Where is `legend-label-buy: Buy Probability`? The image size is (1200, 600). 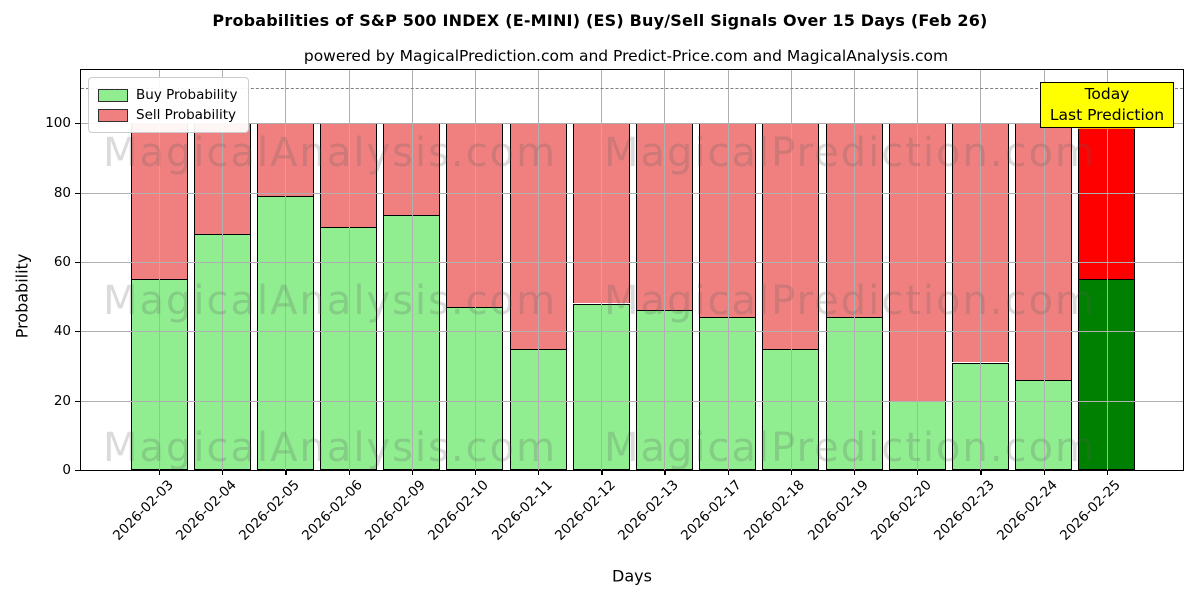
legend-label-buy: Buy Probability is located at coordinates (187, 95).